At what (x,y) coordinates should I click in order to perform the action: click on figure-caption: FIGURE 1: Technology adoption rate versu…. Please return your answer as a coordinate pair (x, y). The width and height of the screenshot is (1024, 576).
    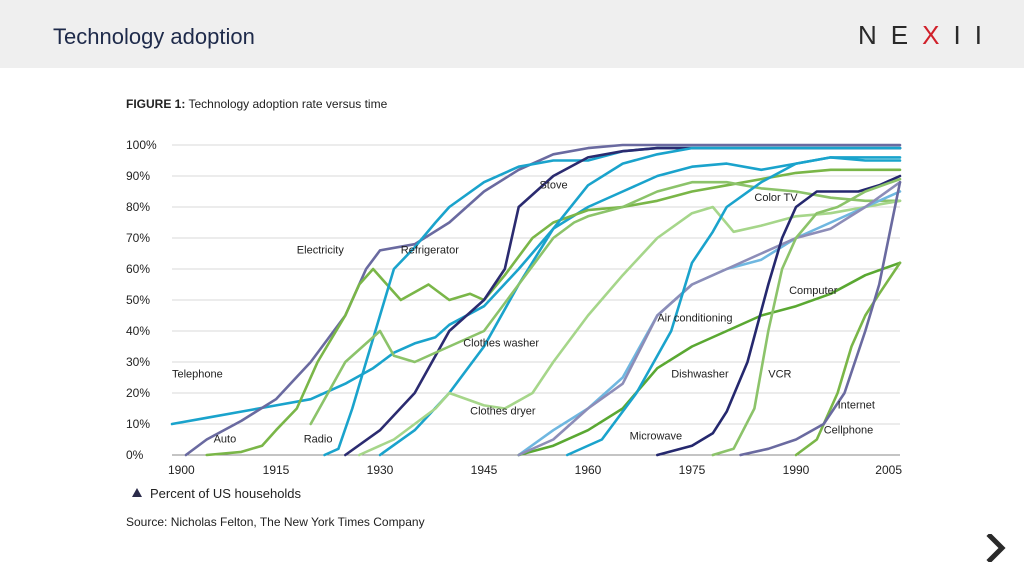
    Looking at the image, I should click on (256, 104).